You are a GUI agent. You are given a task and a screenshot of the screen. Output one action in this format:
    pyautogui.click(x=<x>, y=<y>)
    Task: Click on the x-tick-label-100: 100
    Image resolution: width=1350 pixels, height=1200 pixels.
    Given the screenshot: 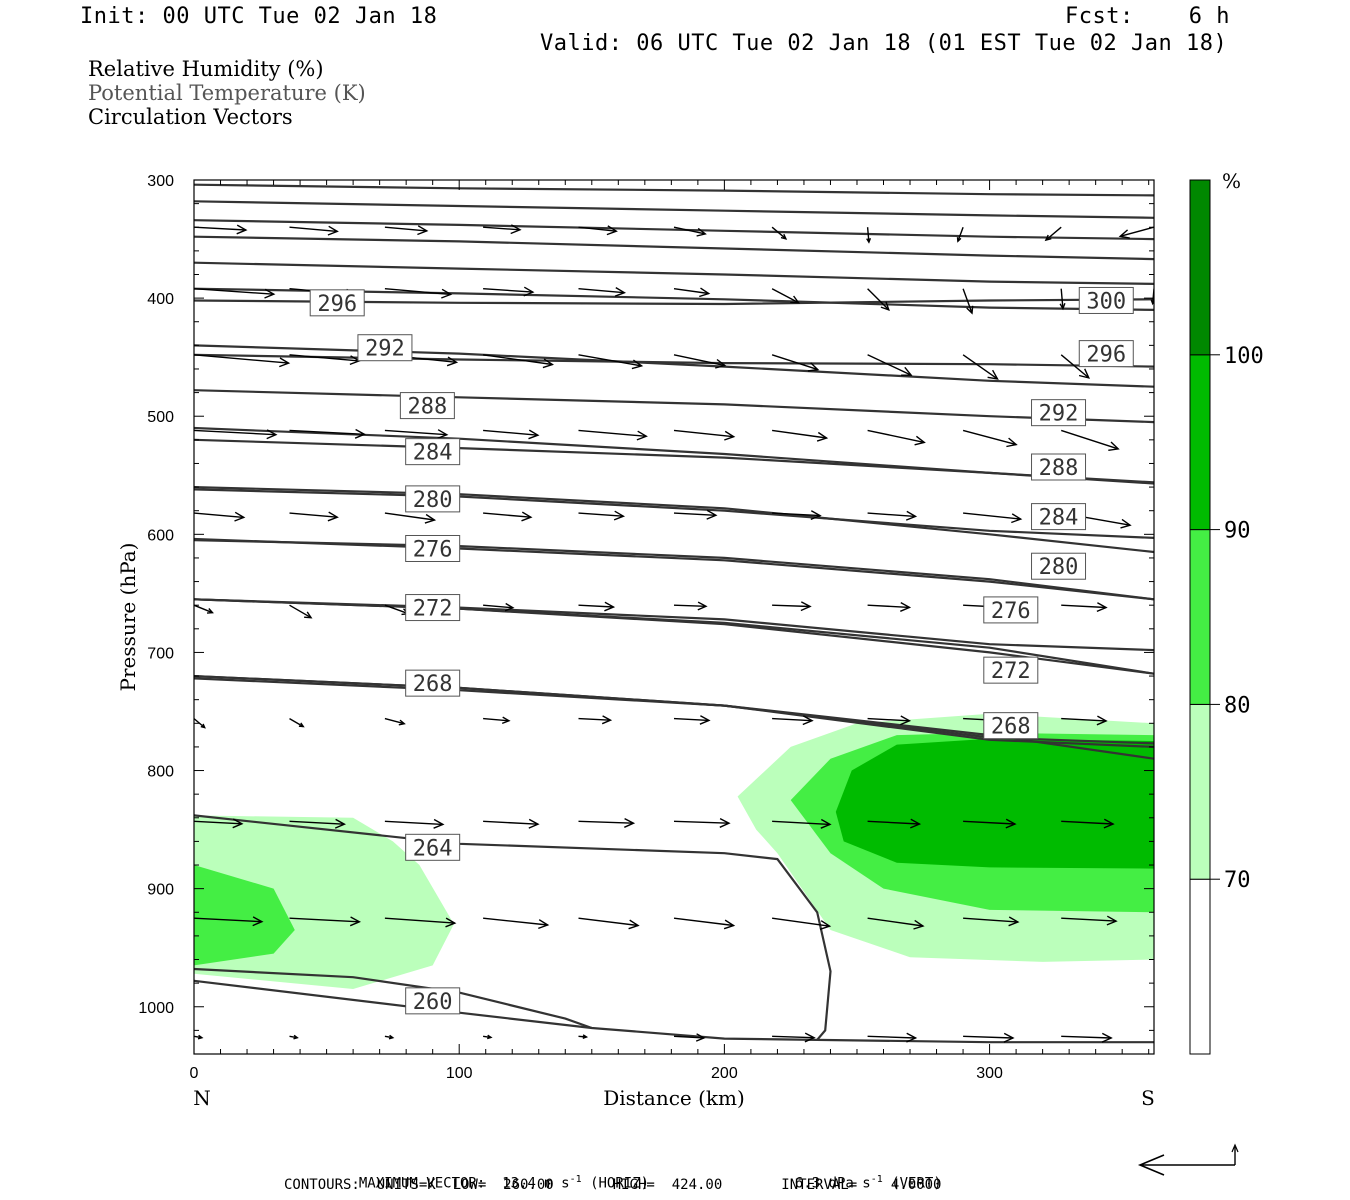 What is the action you would take?
    pyautogui.click(x=459, y=1073)
    